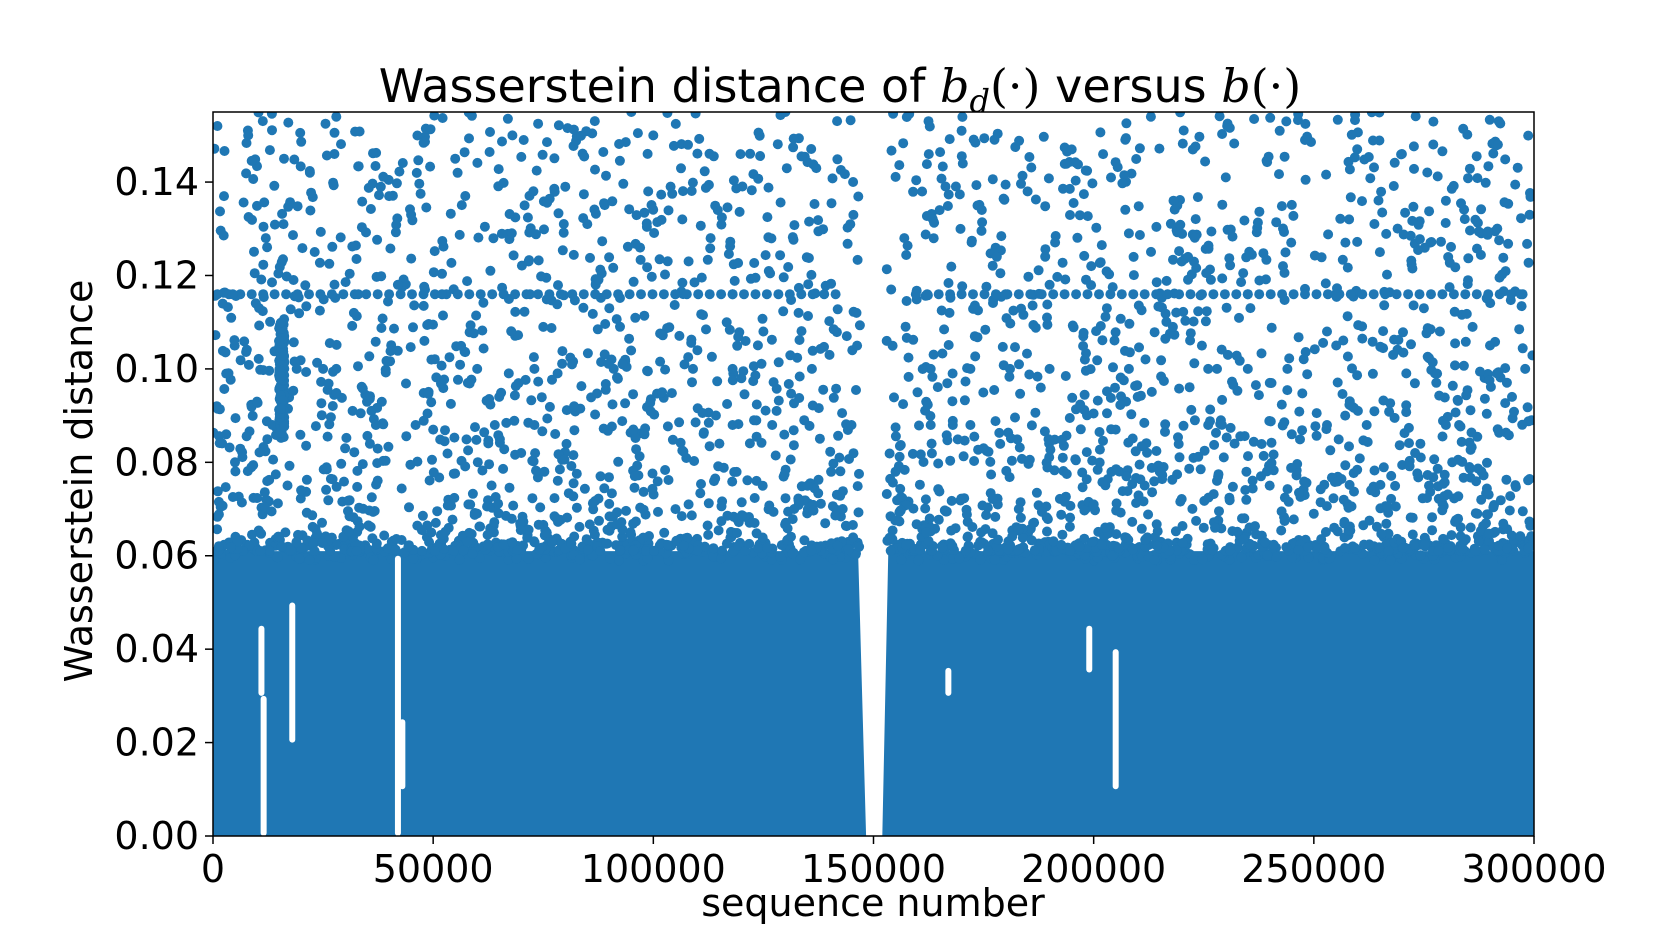 The image size is (1680, 926). What do you see at coordinates (1533, 869) in the screenshot?
I see `x-tick-label: 300000` at bounding box center [1533, 869].